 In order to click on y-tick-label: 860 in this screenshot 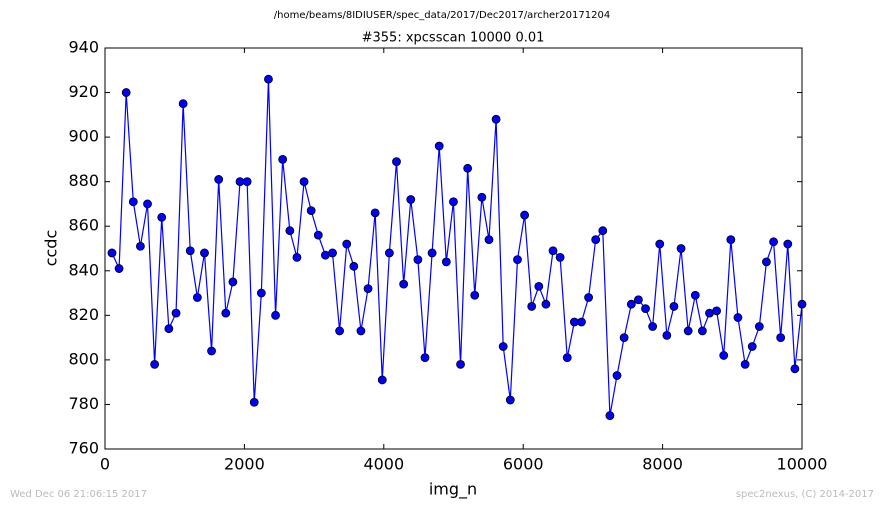, I will do `click(83, 225)`.